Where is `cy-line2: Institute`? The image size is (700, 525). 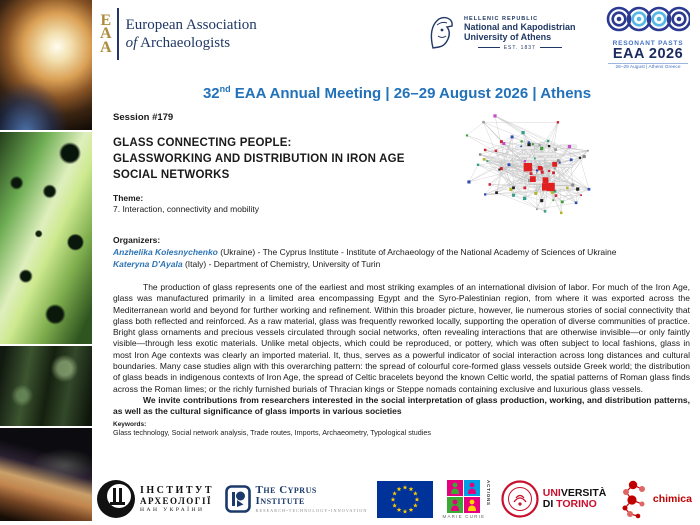 cy-line2: Institute is located at coordinates (280, 500).